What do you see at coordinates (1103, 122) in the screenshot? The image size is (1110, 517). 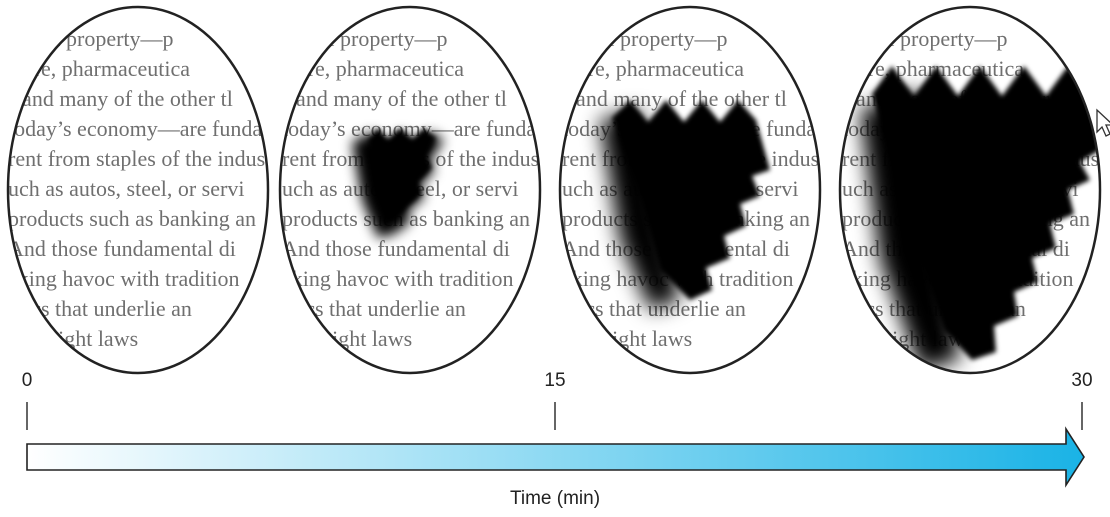 I see `mouse-pointer-icon` at bounding box center [1103, 122].